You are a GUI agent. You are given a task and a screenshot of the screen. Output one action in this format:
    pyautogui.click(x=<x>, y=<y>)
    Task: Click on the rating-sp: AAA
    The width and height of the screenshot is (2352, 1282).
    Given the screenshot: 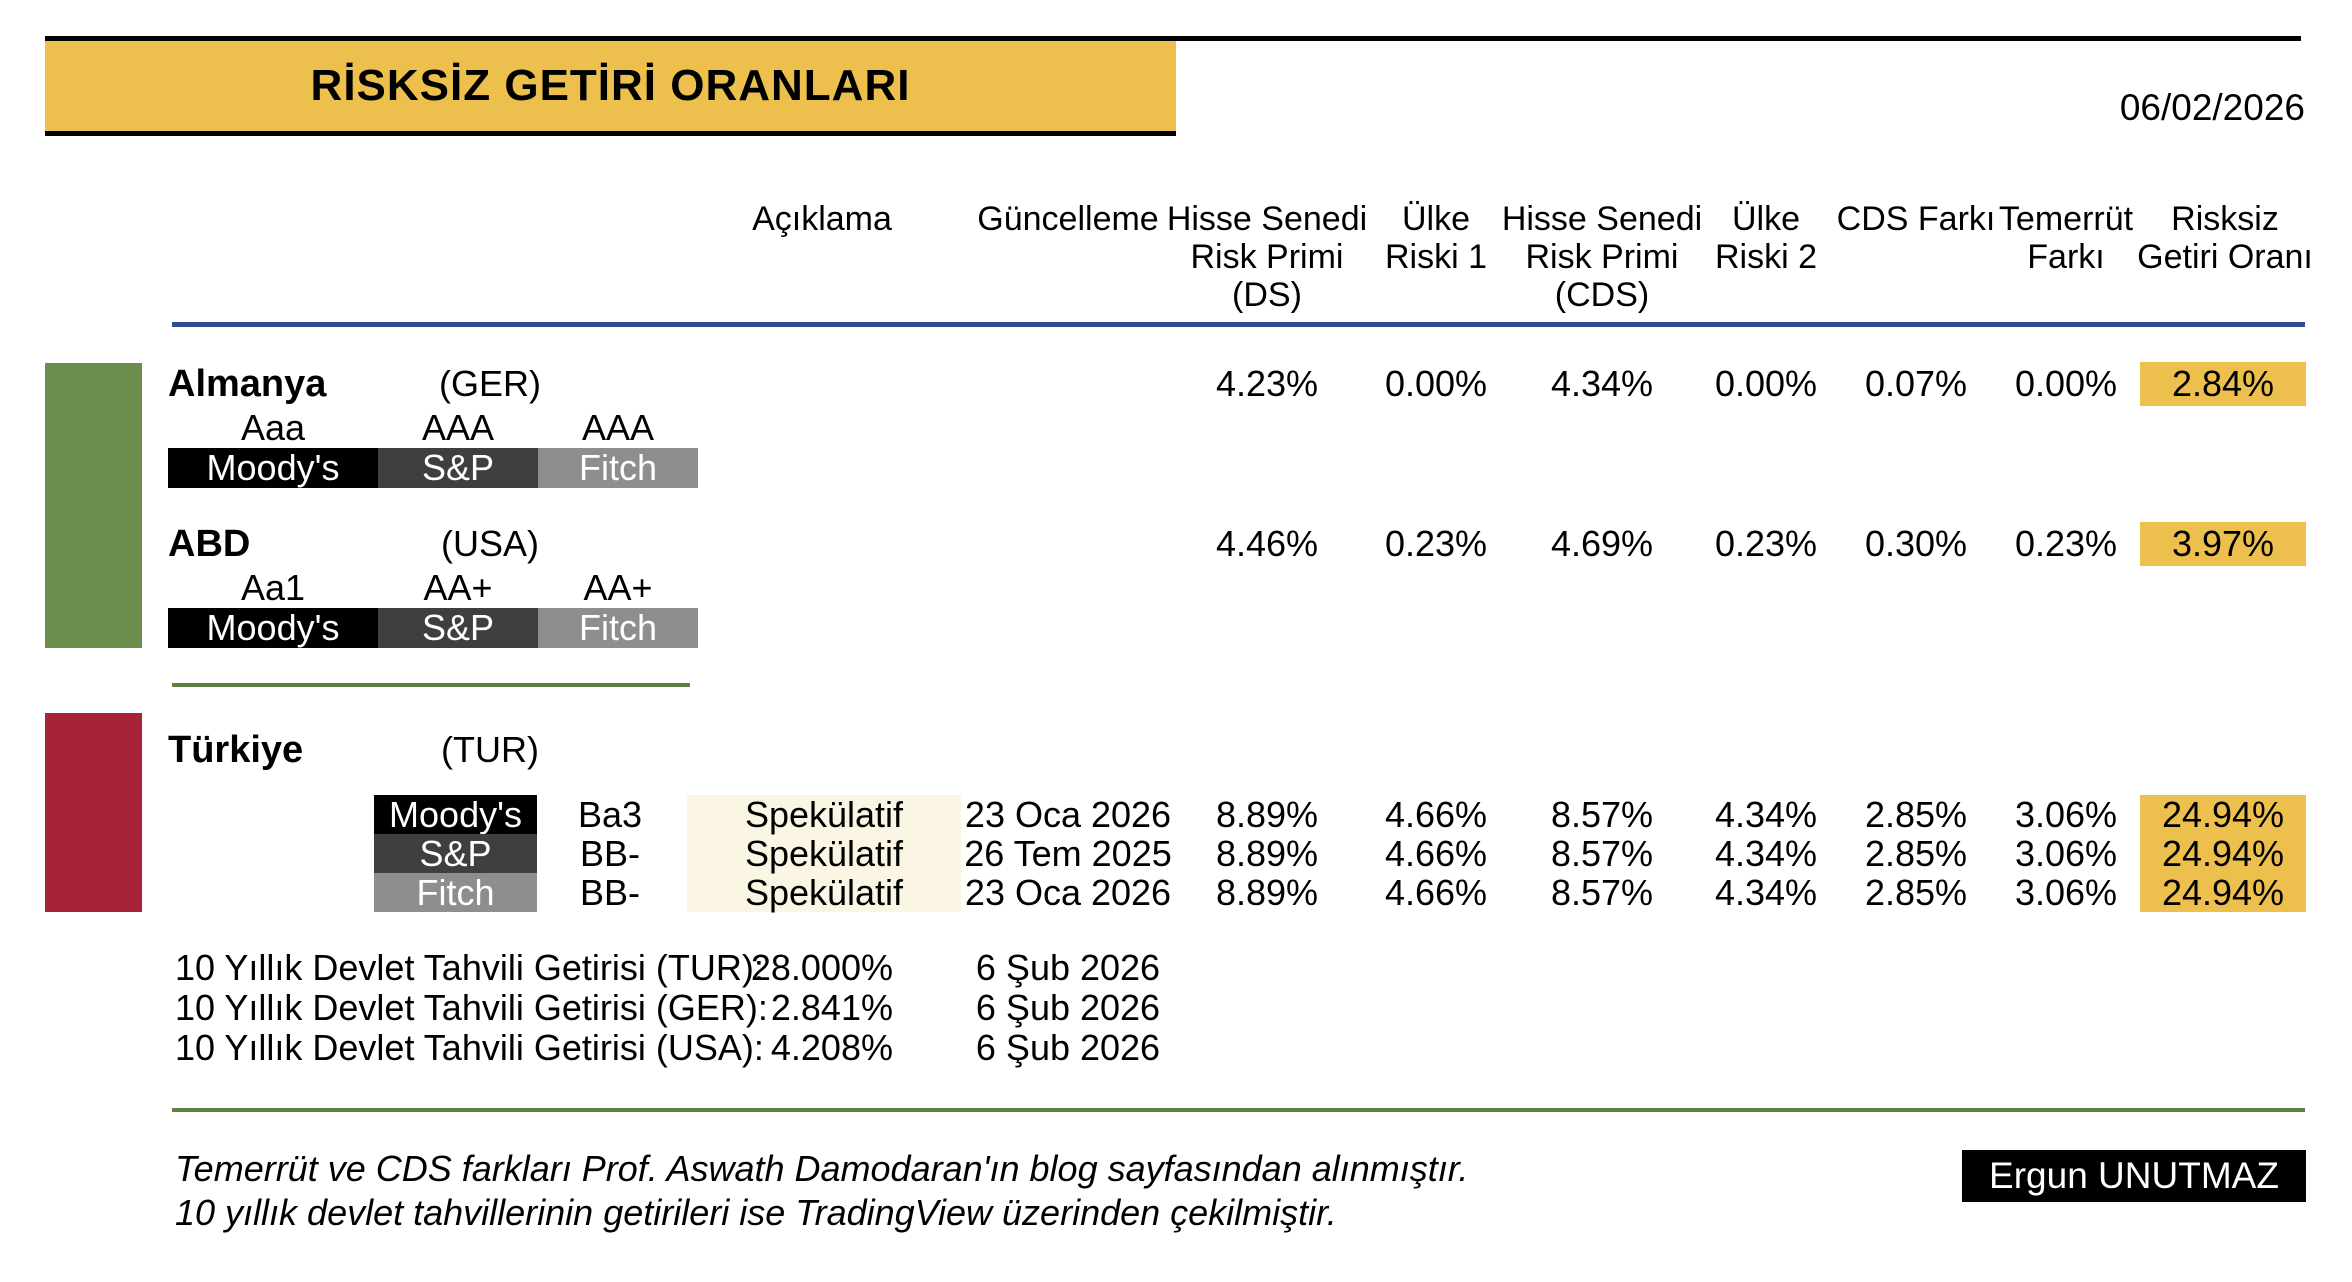 What is the action you would take?
    pyautogui.click(x=458, y=427)
    